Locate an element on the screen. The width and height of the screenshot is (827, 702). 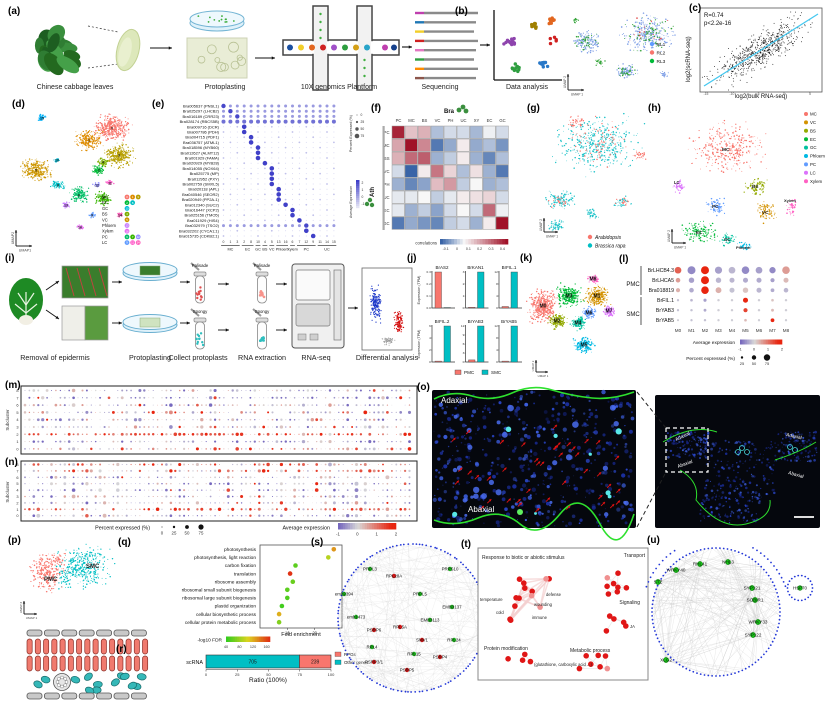
caption-protoplasting-i: Protoplasting is located at coordinates (150, 357).